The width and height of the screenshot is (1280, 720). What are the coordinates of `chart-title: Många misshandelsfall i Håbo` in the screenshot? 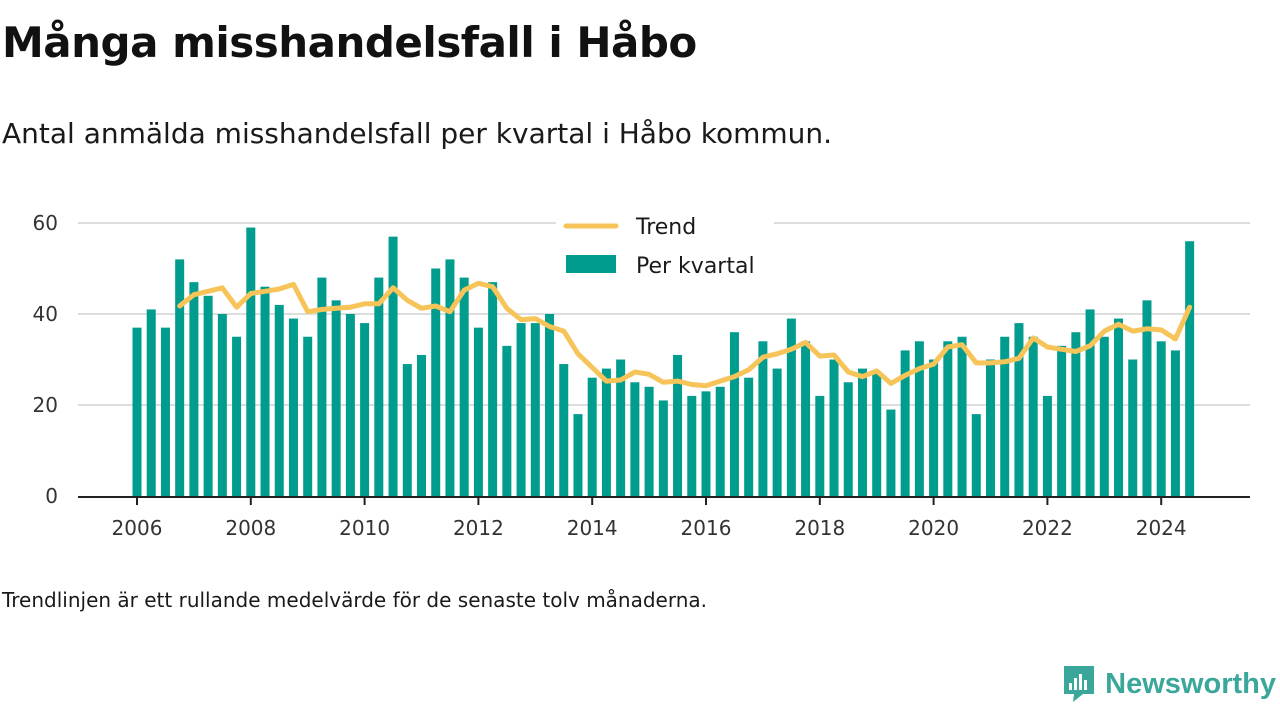 It's located at (349, 42).